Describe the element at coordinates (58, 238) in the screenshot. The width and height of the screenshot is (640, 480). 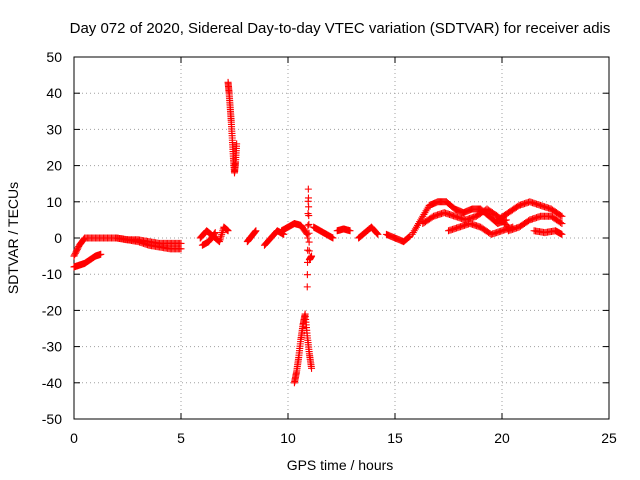
I see `y-tick-label: 0` at that location.